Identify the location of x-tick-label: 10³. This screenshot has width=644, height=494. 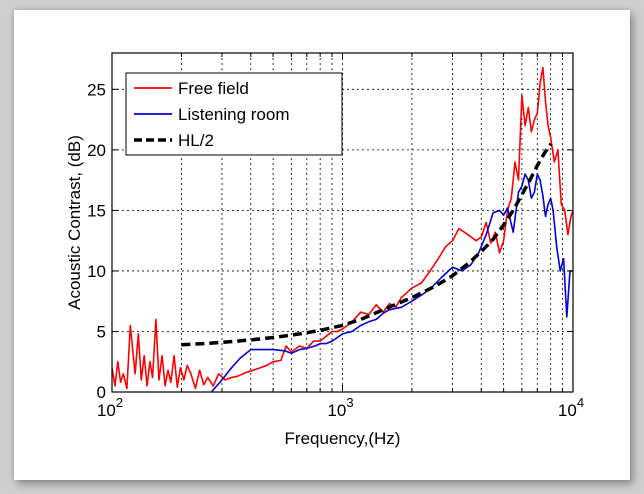
(340, 407).